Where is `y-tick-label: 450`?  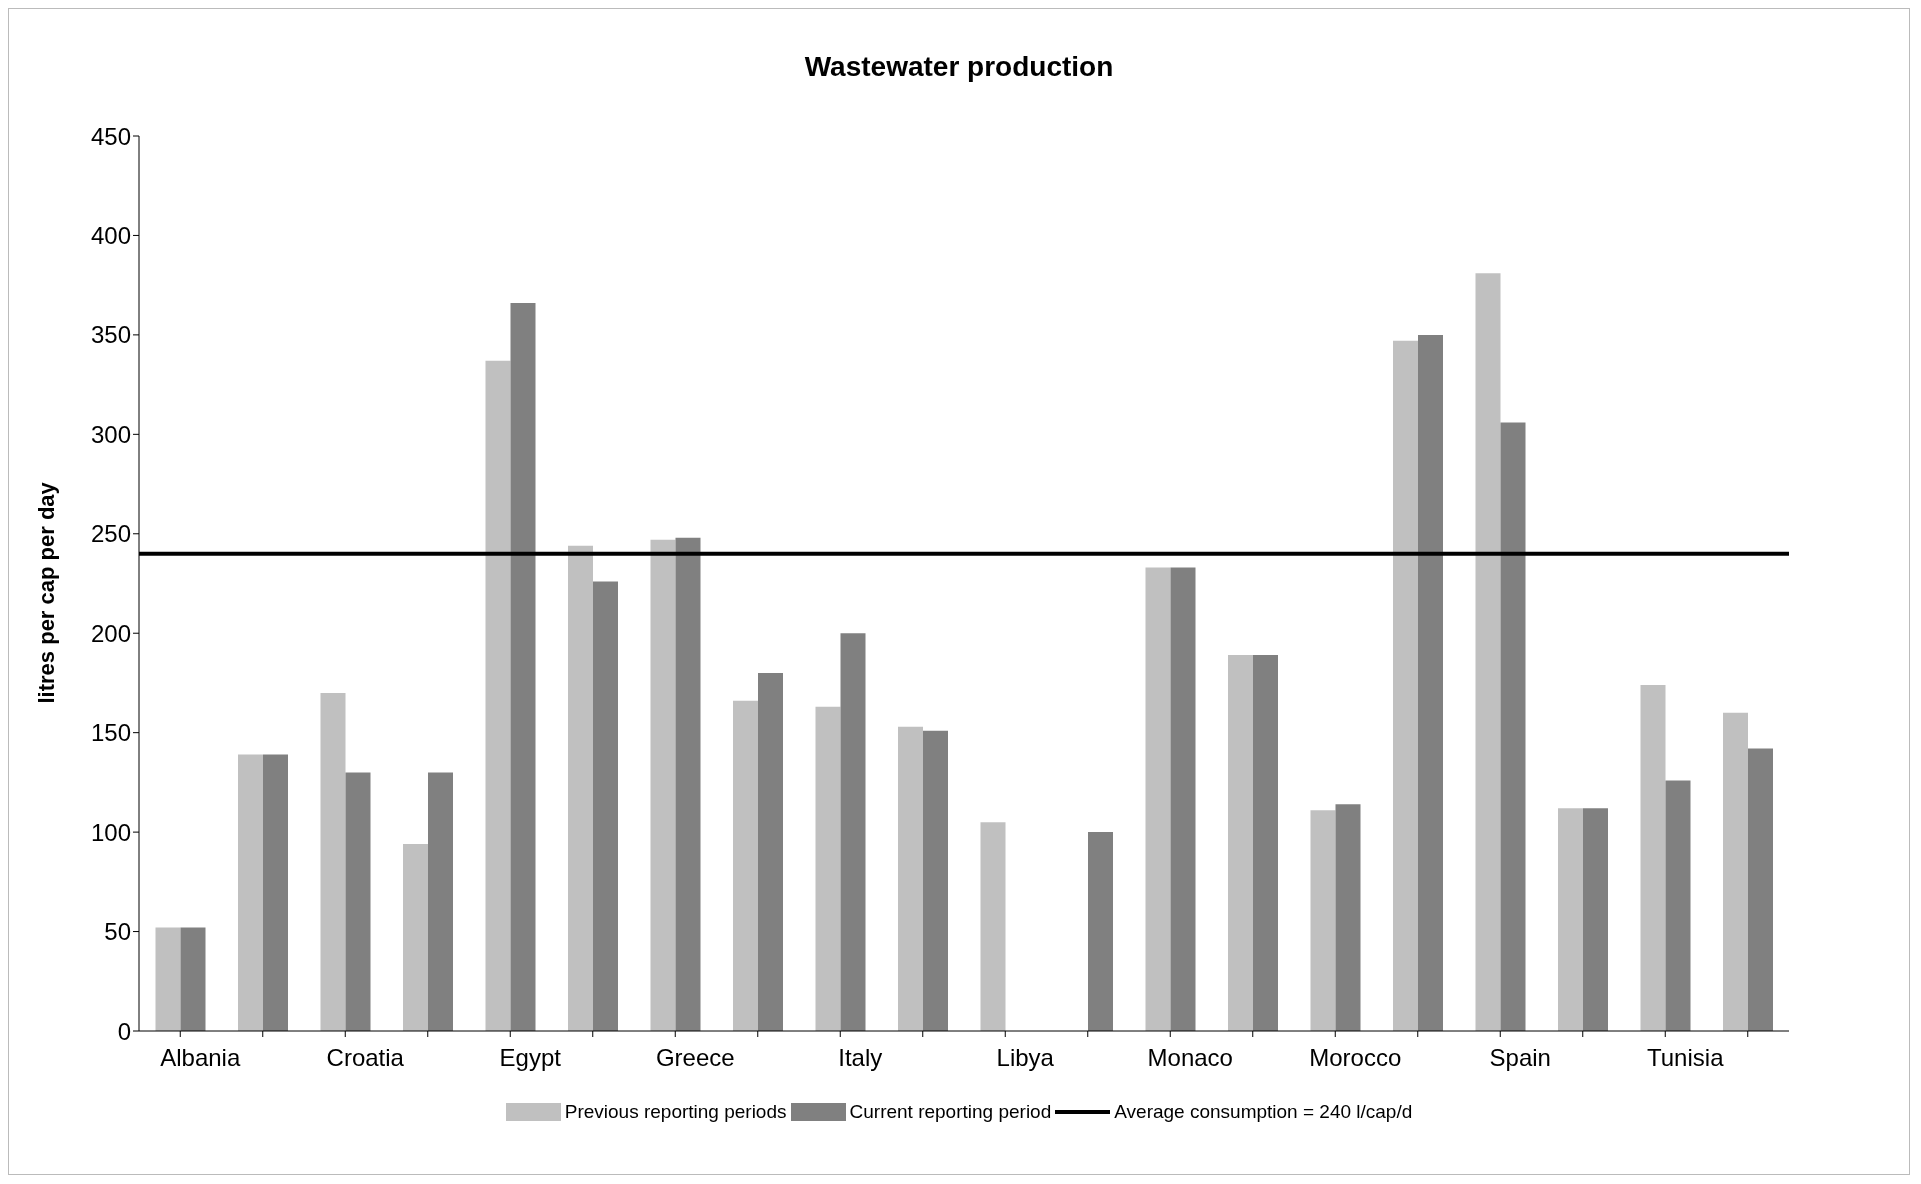 y-tick-label: 450 is located at coordinates (110, 136).